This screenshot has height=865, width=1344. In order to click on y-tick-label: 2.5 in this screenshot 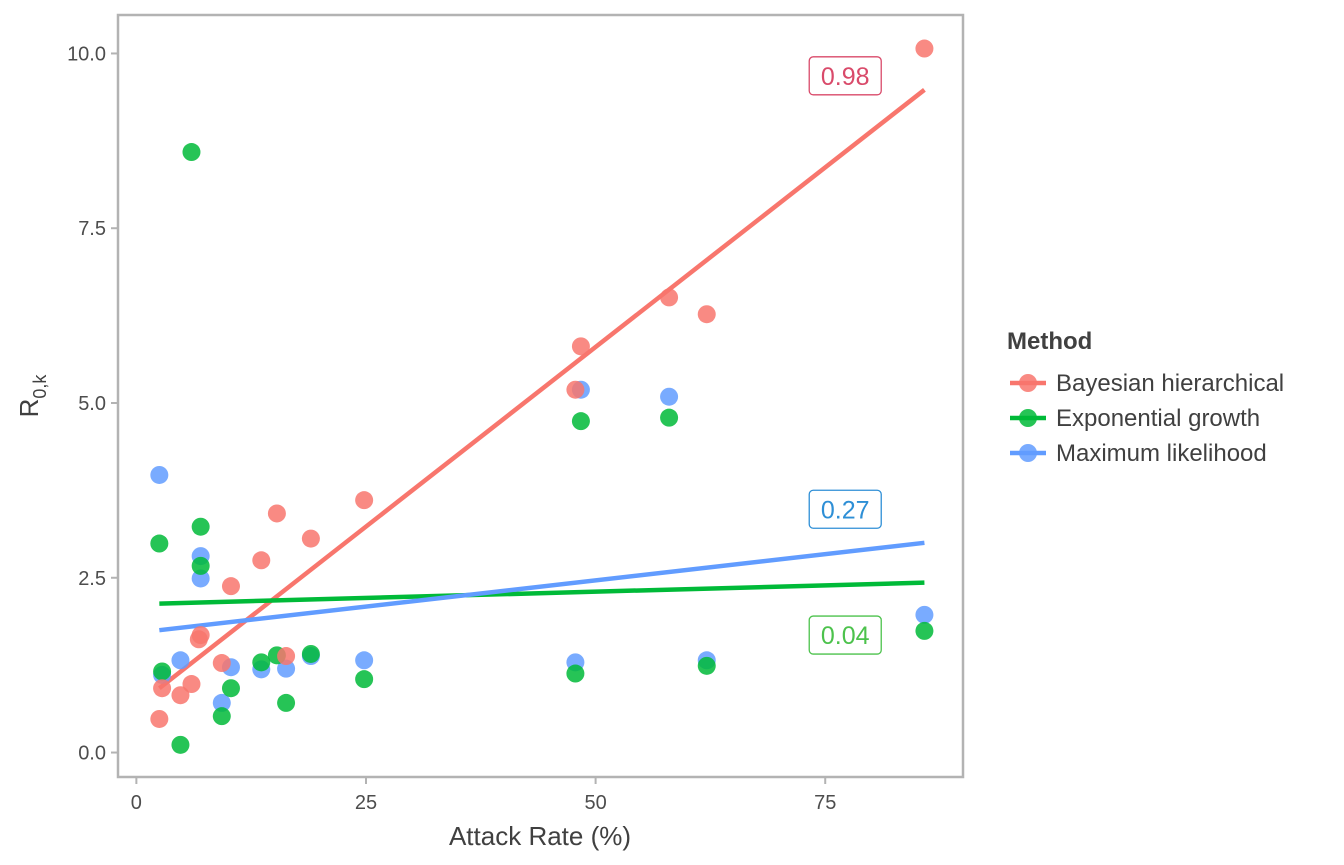, I will do `click(92, 579)`.